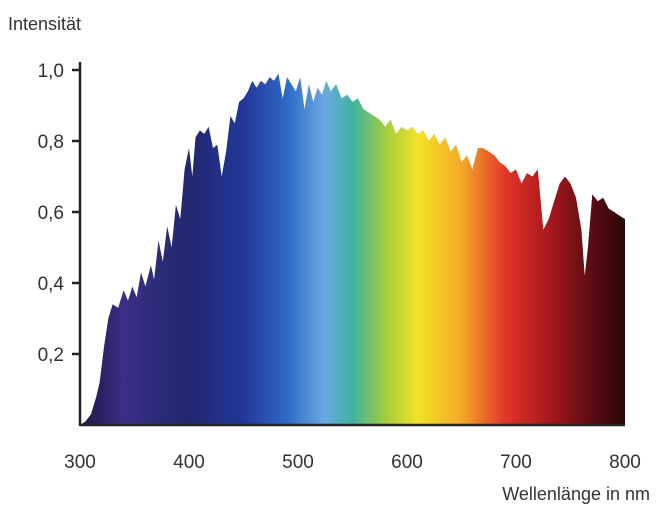 Image resolution: width=672 pixels, height=520 pixels. What do you see at coordinates (51, 71) in the screenshot?
I see `y-tick-label: 1,0` at bounding box center [51, 71].